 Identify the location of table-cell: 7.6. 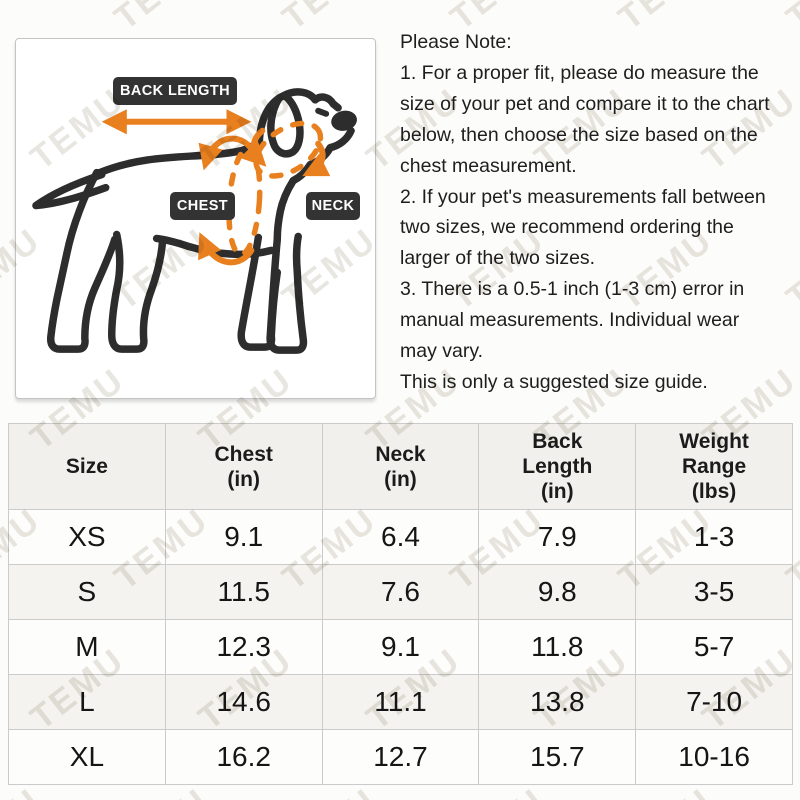
(400, 592).